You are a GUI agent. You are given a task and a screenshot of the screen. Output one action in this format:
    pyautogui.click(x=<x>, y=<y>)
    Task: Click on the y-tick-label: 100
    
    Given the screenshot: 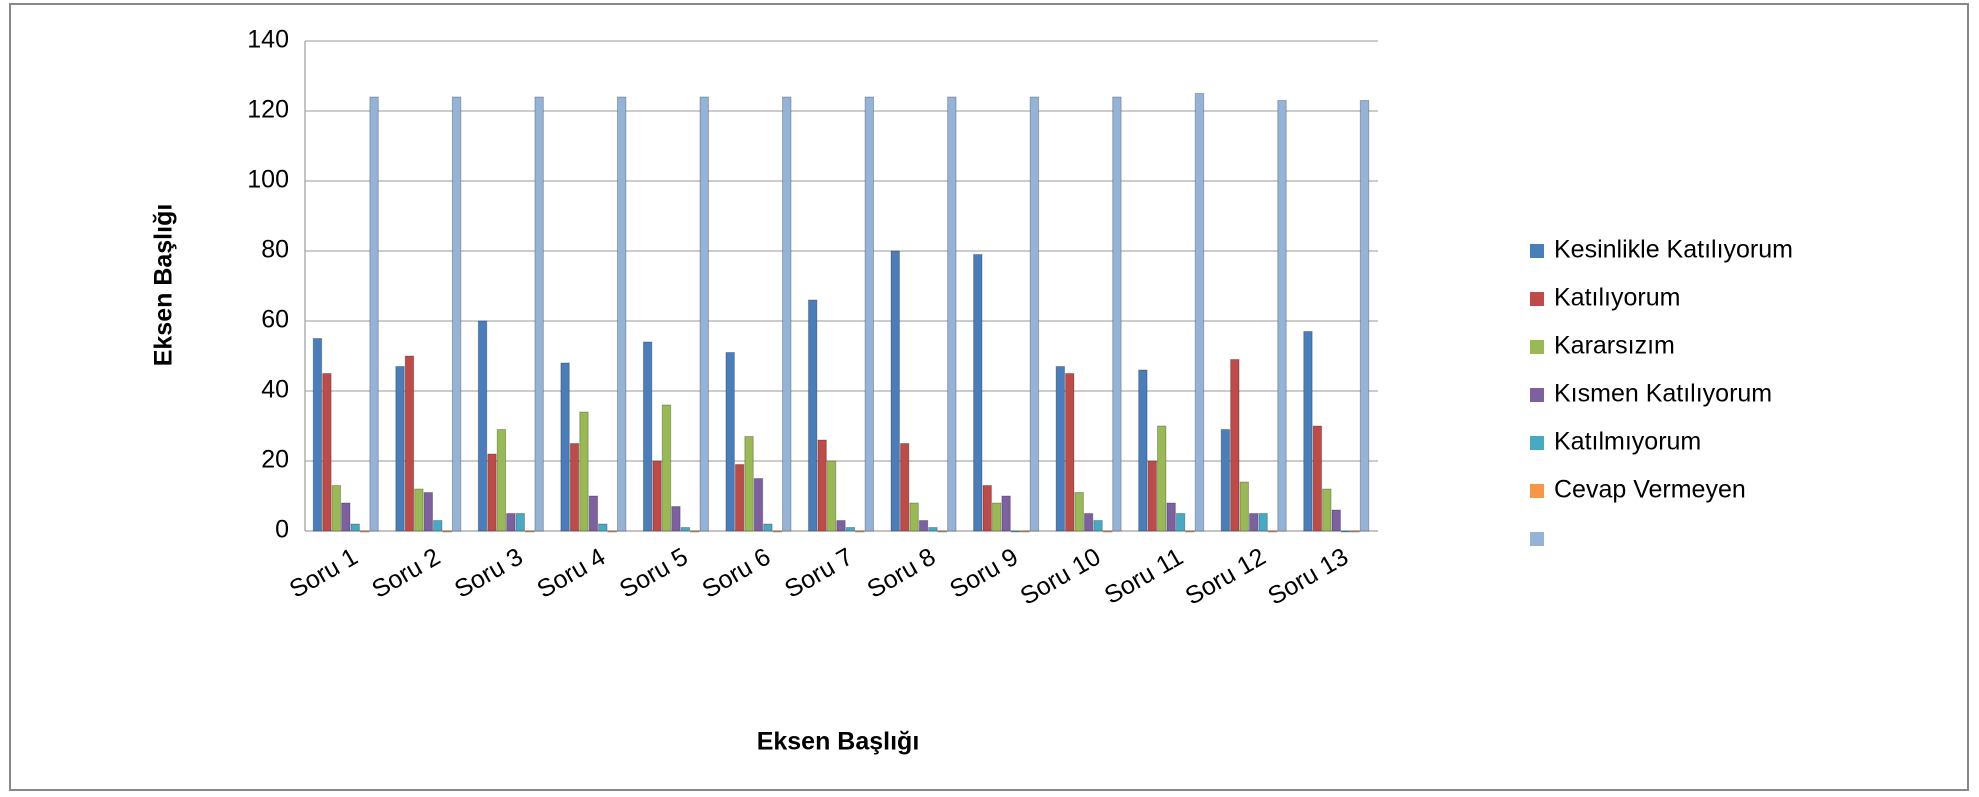 What is the action you would take?
    pyautogui.click(x=268, y=180)
    